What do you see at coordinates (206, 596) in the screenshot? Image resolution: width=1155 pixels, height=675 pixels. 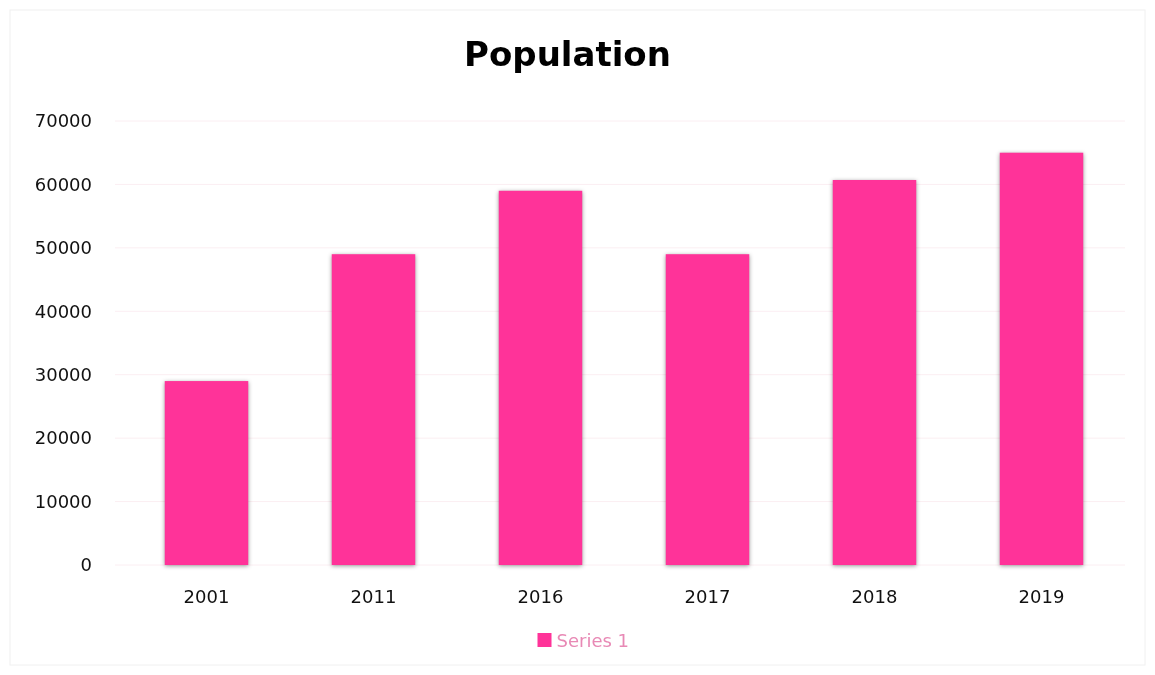 I see `x-tick-label: 2001` at bounding box center [206, 596].